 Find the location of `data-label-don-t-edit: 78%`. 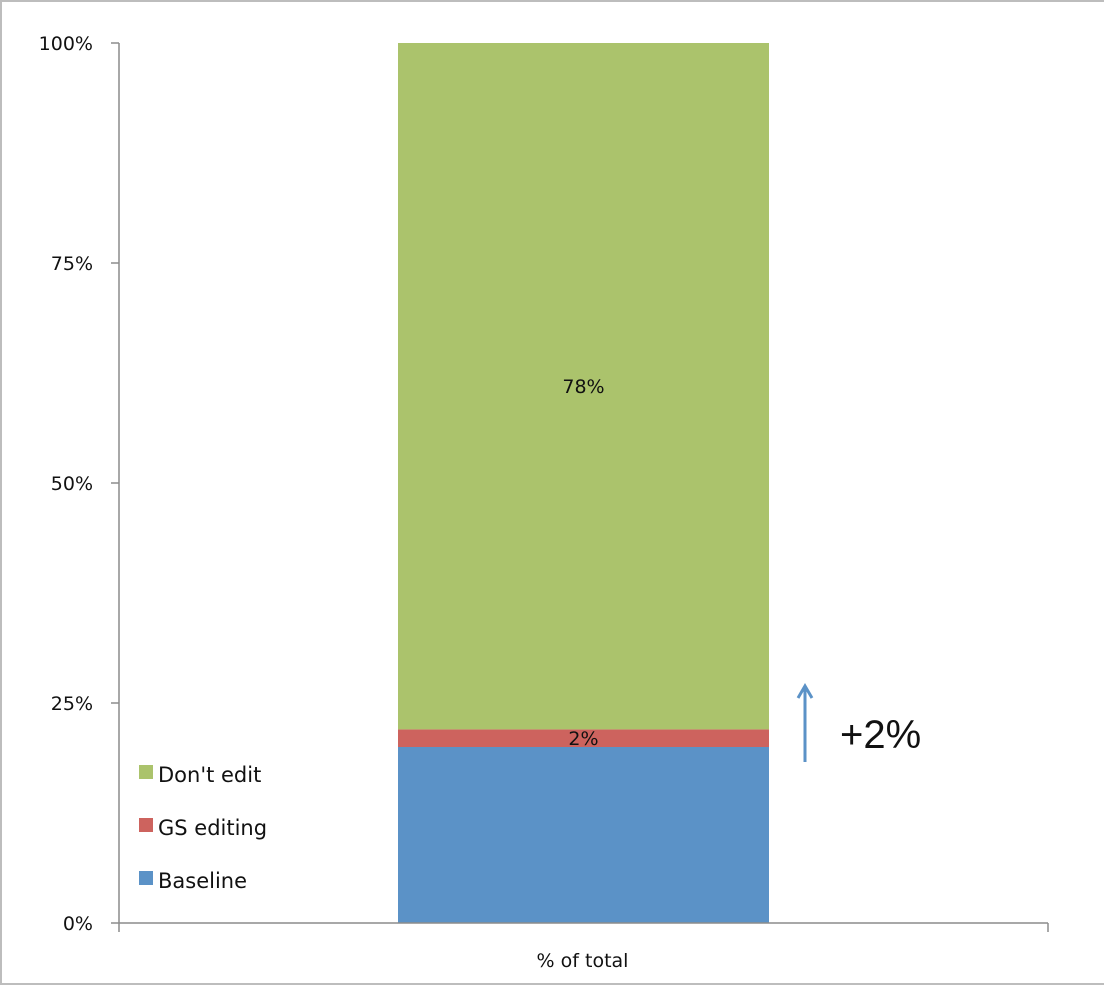

data-label-don-t-edit: 78% is located at coordinates (583, 387).